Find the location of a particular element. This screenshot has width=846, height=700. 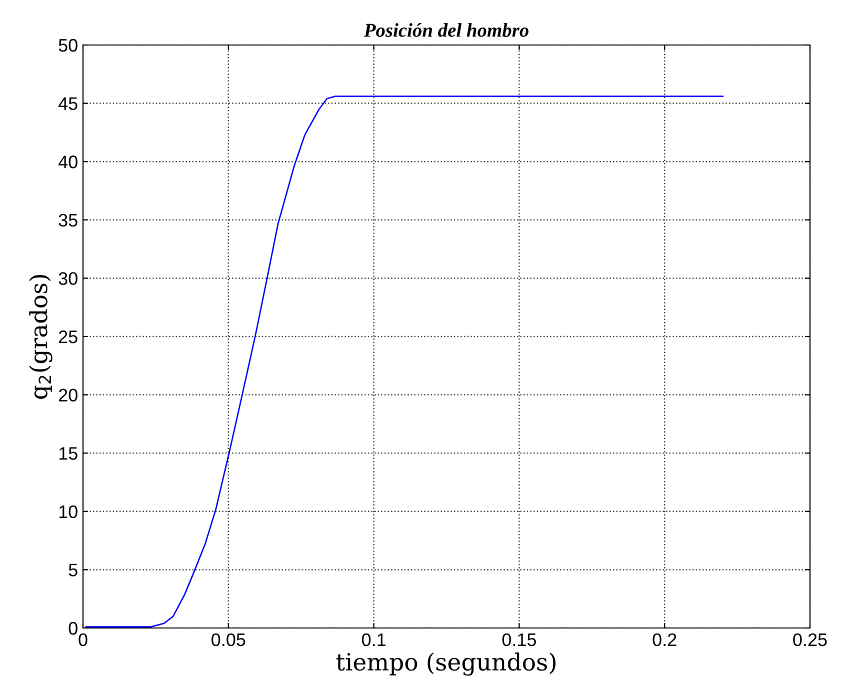

y-tick-label: 0 is located at coordinates (73, 628).